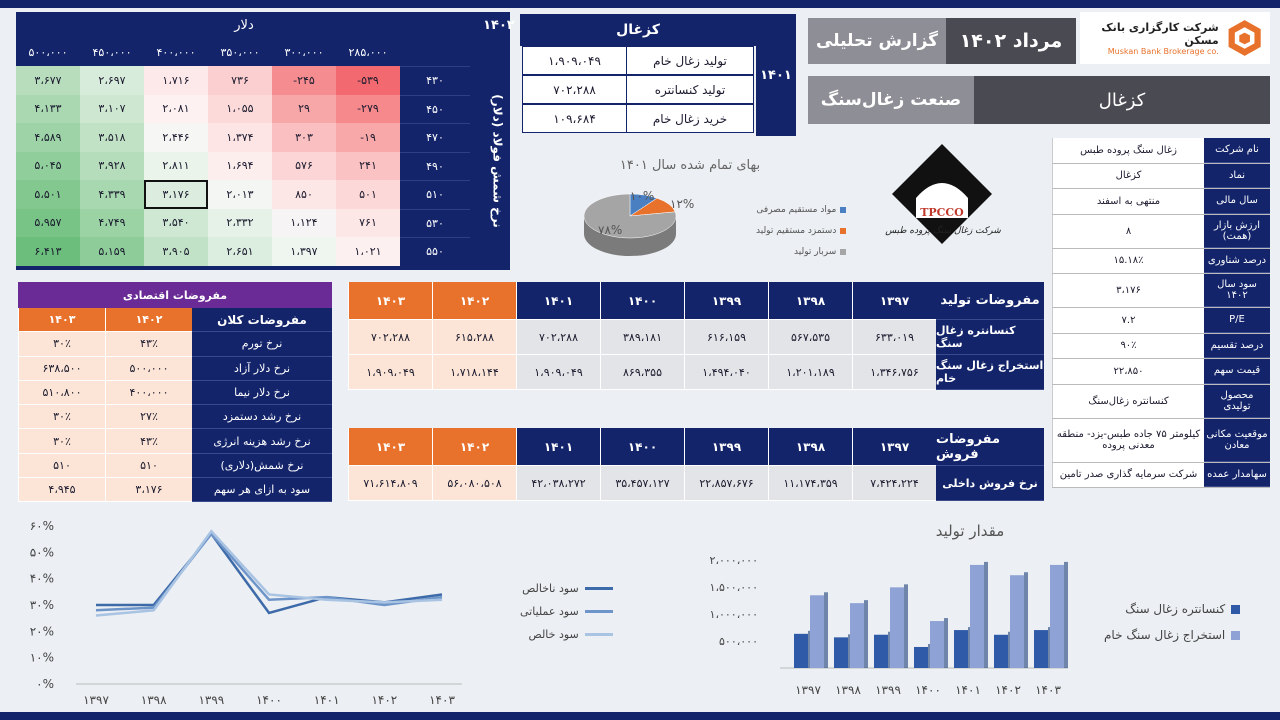 The height and width of the screenshot is (720, 1280). I want to click on legend-item: سربار تولید, so click(801, 252).